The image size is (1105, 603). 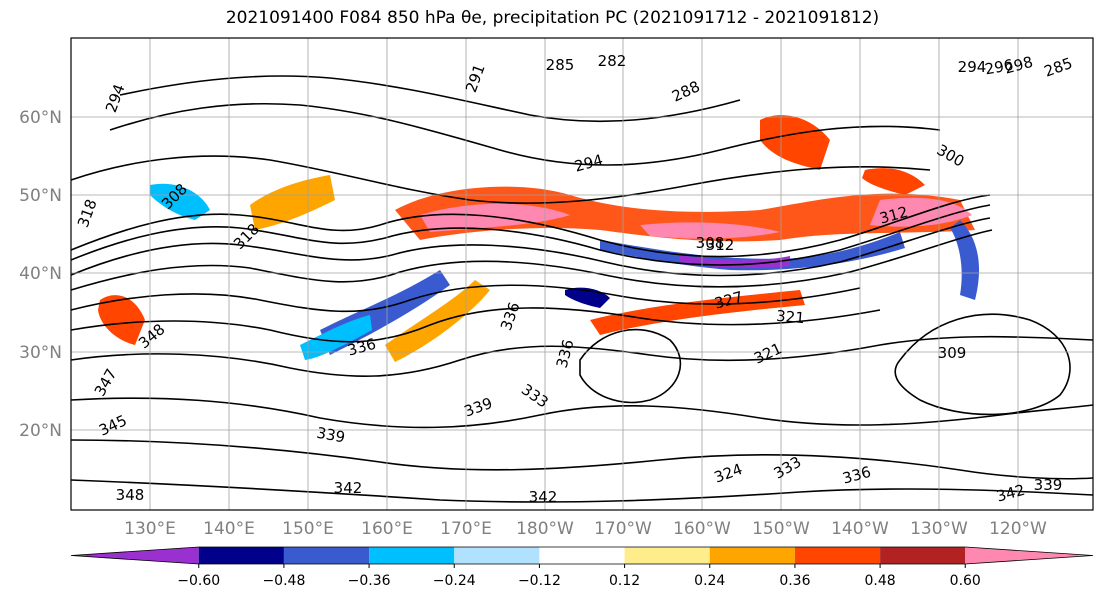 What do you see at coordinates (180, 201) in the screenshot?
I see `anomaly-japan-negative` at bounding box center [180, 201].